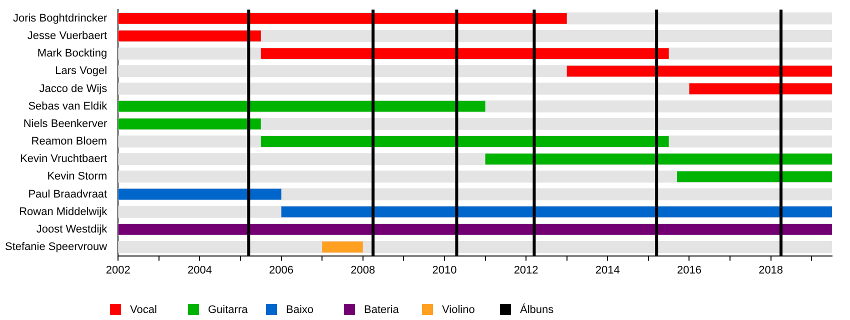 This screenshot has height=320, width=850. What do you see at coordinates (771, 270) in the screenshot?
I see `x-tick-label: 2018` at bounding box center [771, 270].